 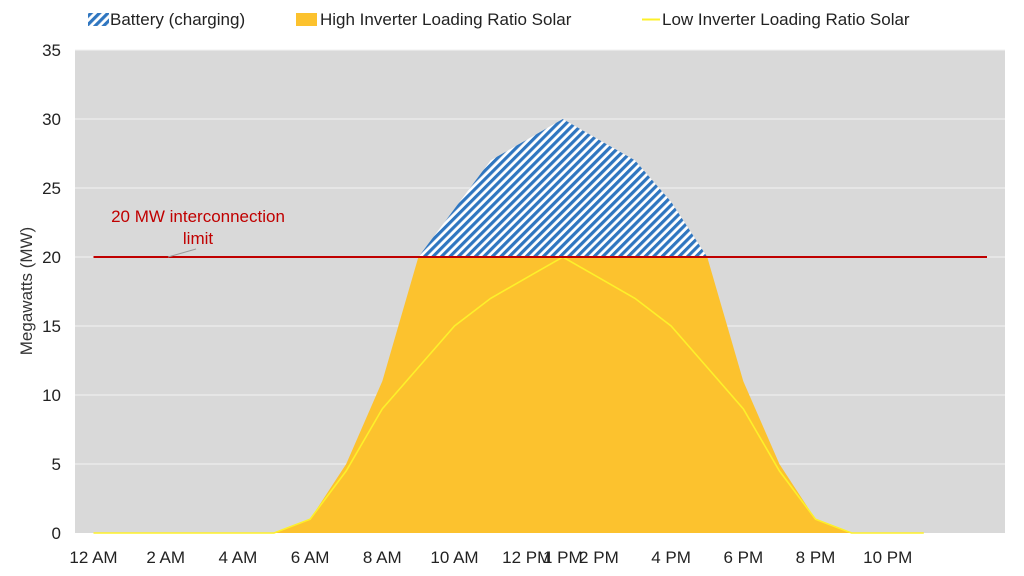 What do you see at coordinates (198, 216) in the screenshot?
I see `limit-annotation-line-1: 20 MW interconnection` at bounding box center [198, 216].